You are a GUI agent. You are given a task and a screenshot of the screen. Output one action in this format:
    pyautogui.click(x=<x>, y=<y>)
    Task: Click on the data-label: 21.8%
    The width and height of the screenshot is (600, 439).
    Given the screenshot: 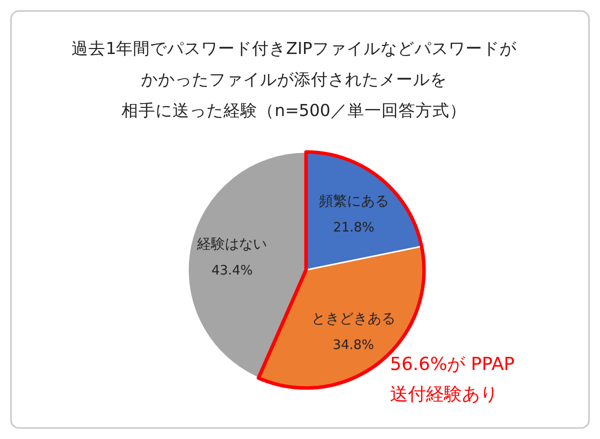 What is the action you would take?
    pyautogui.click(x=353, y=228)
    